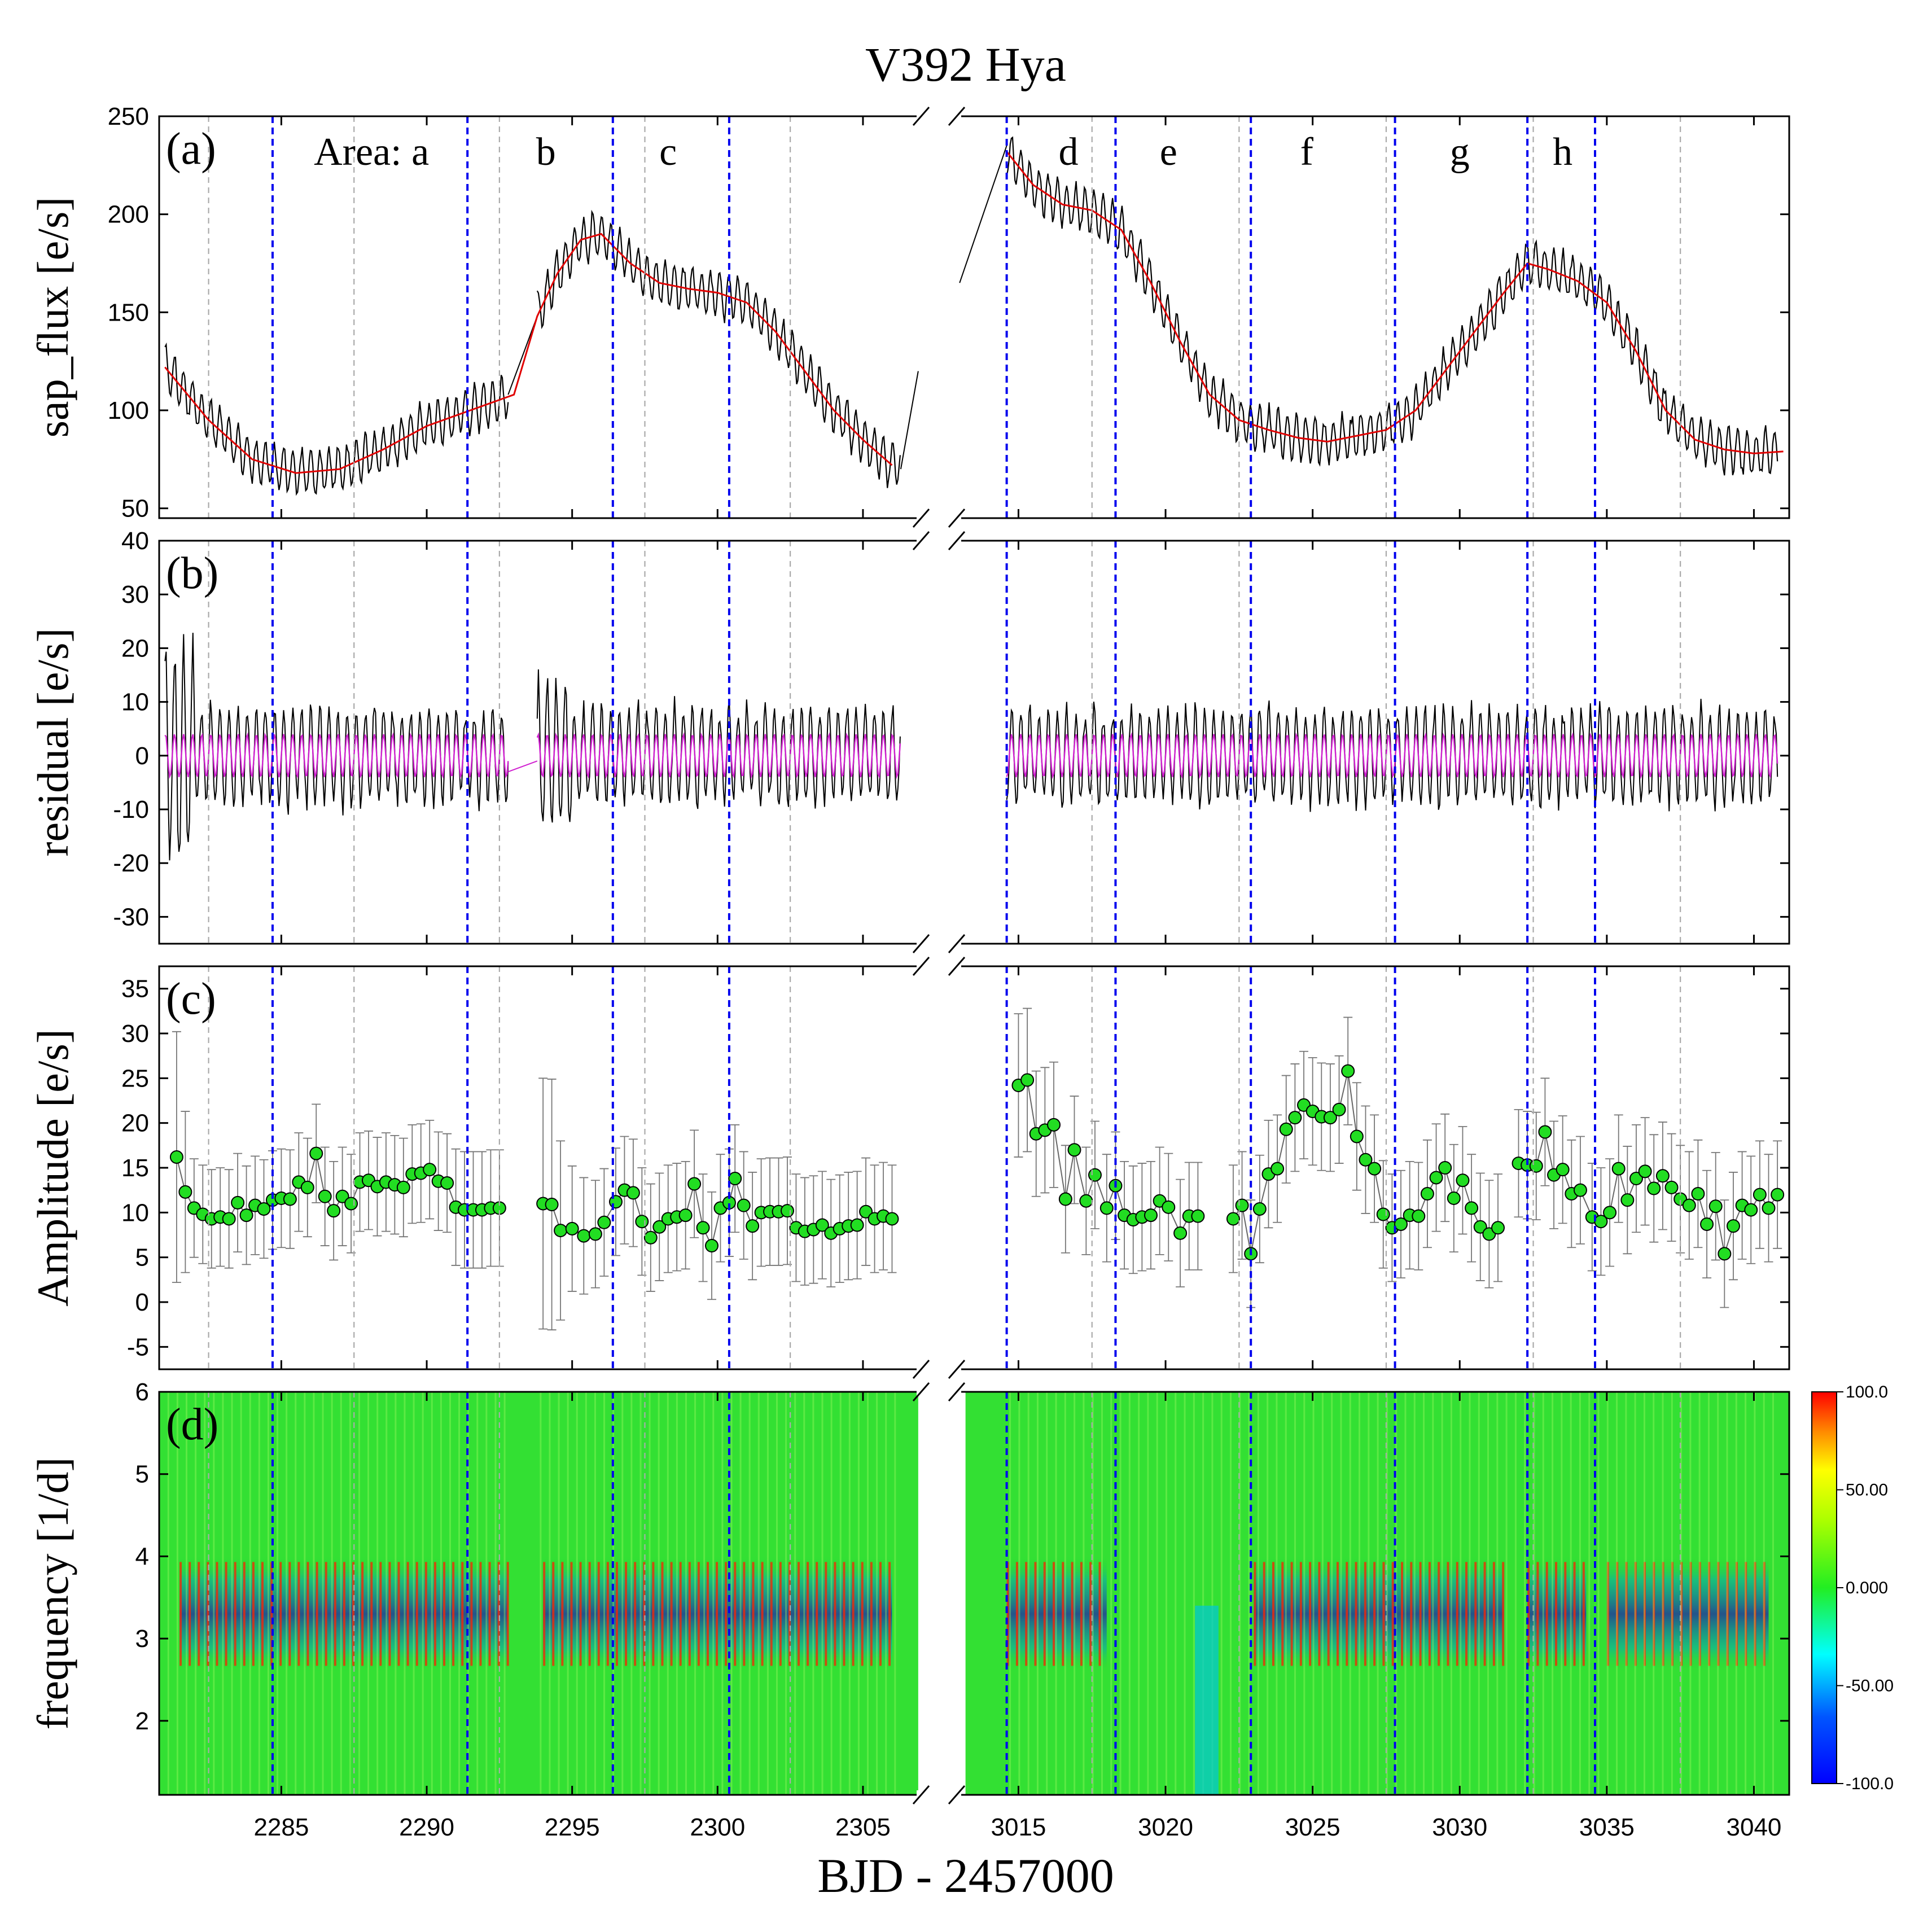  Describe the element at coordinates (1867, 1392) in the screenshot. I see `colorbar-tick-label: 100.0` at that location.